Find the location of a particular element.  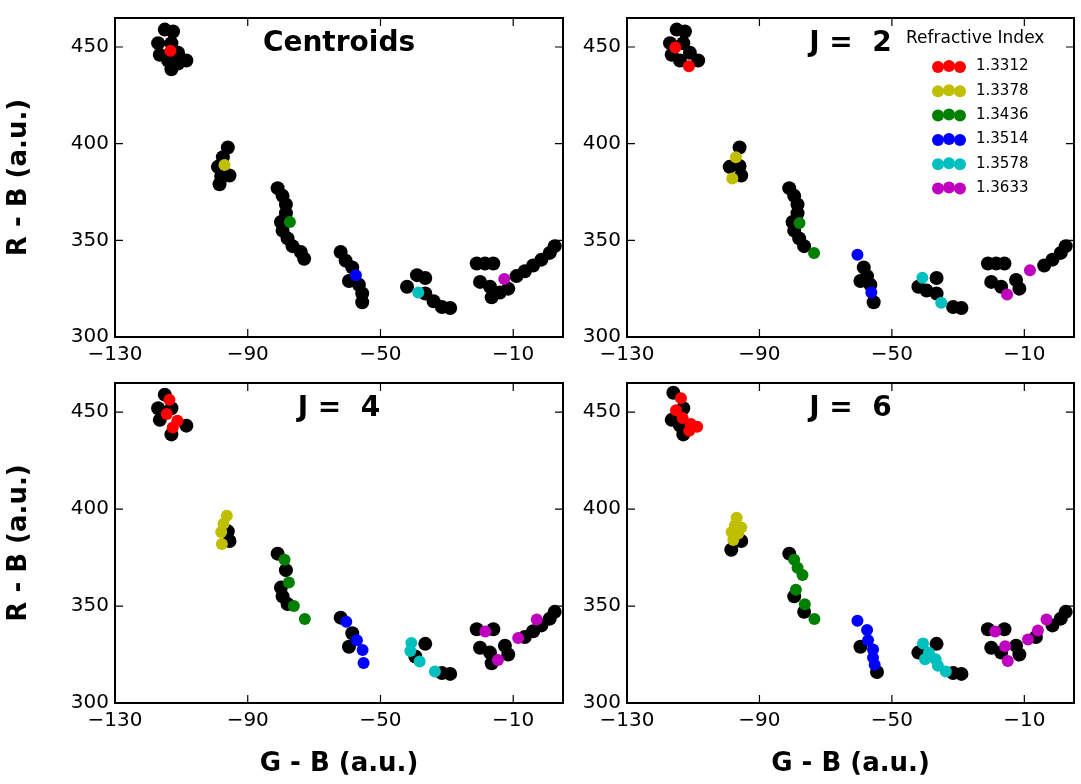

chart-title: Centroids is located at coordinates (339, 42).